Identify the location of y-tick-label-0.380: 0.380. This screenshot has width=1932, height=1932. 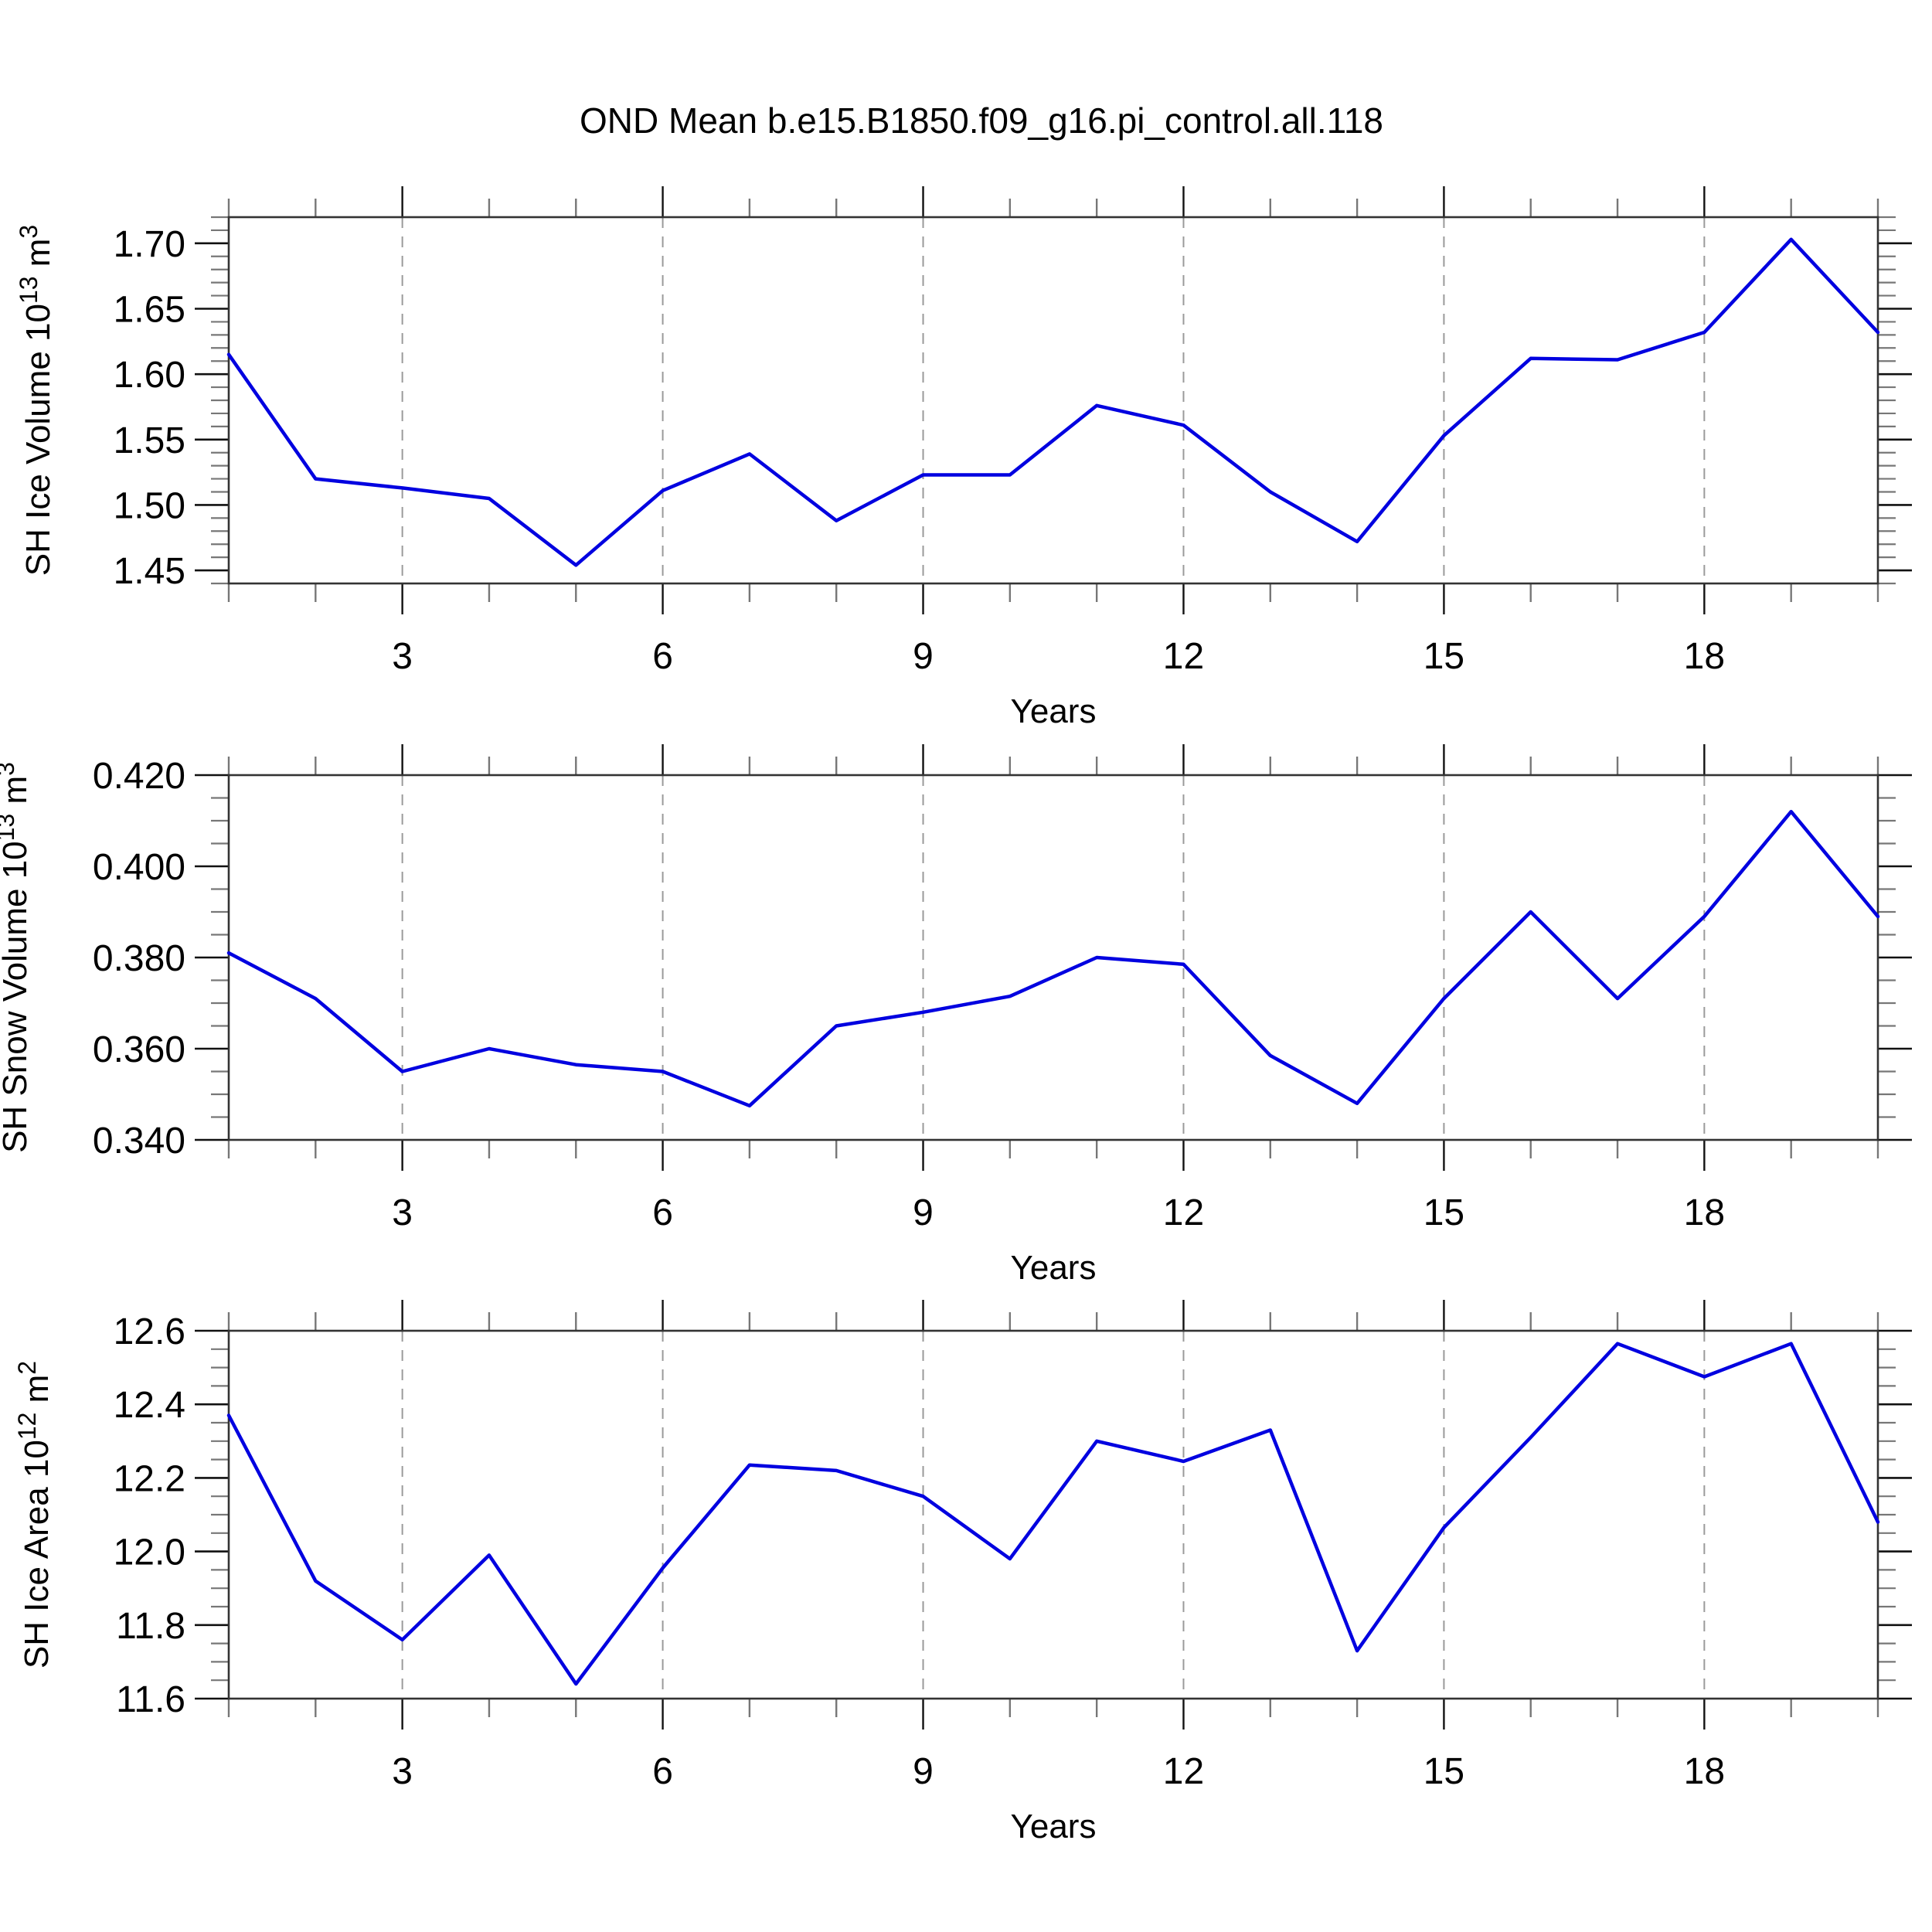
(139, 958).